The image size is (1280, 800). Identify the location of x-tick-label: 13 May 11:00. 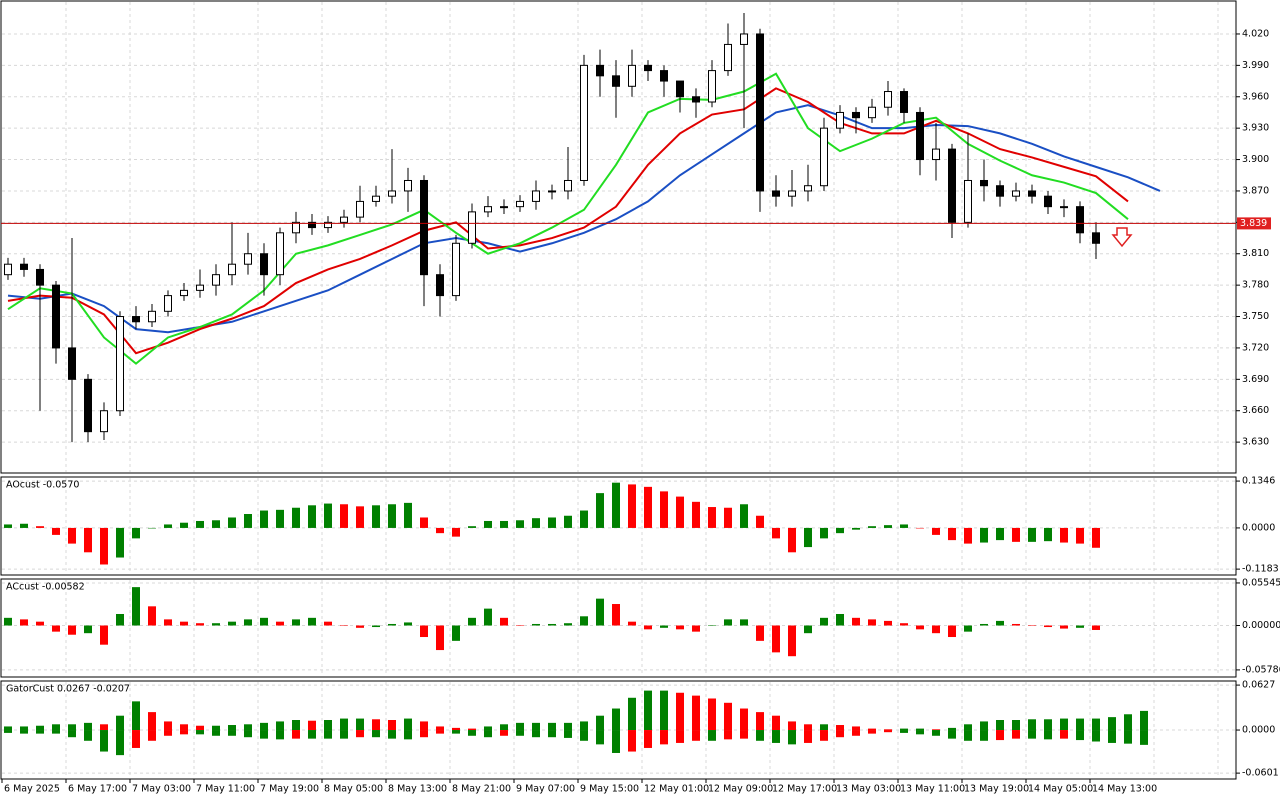
(932, 789).